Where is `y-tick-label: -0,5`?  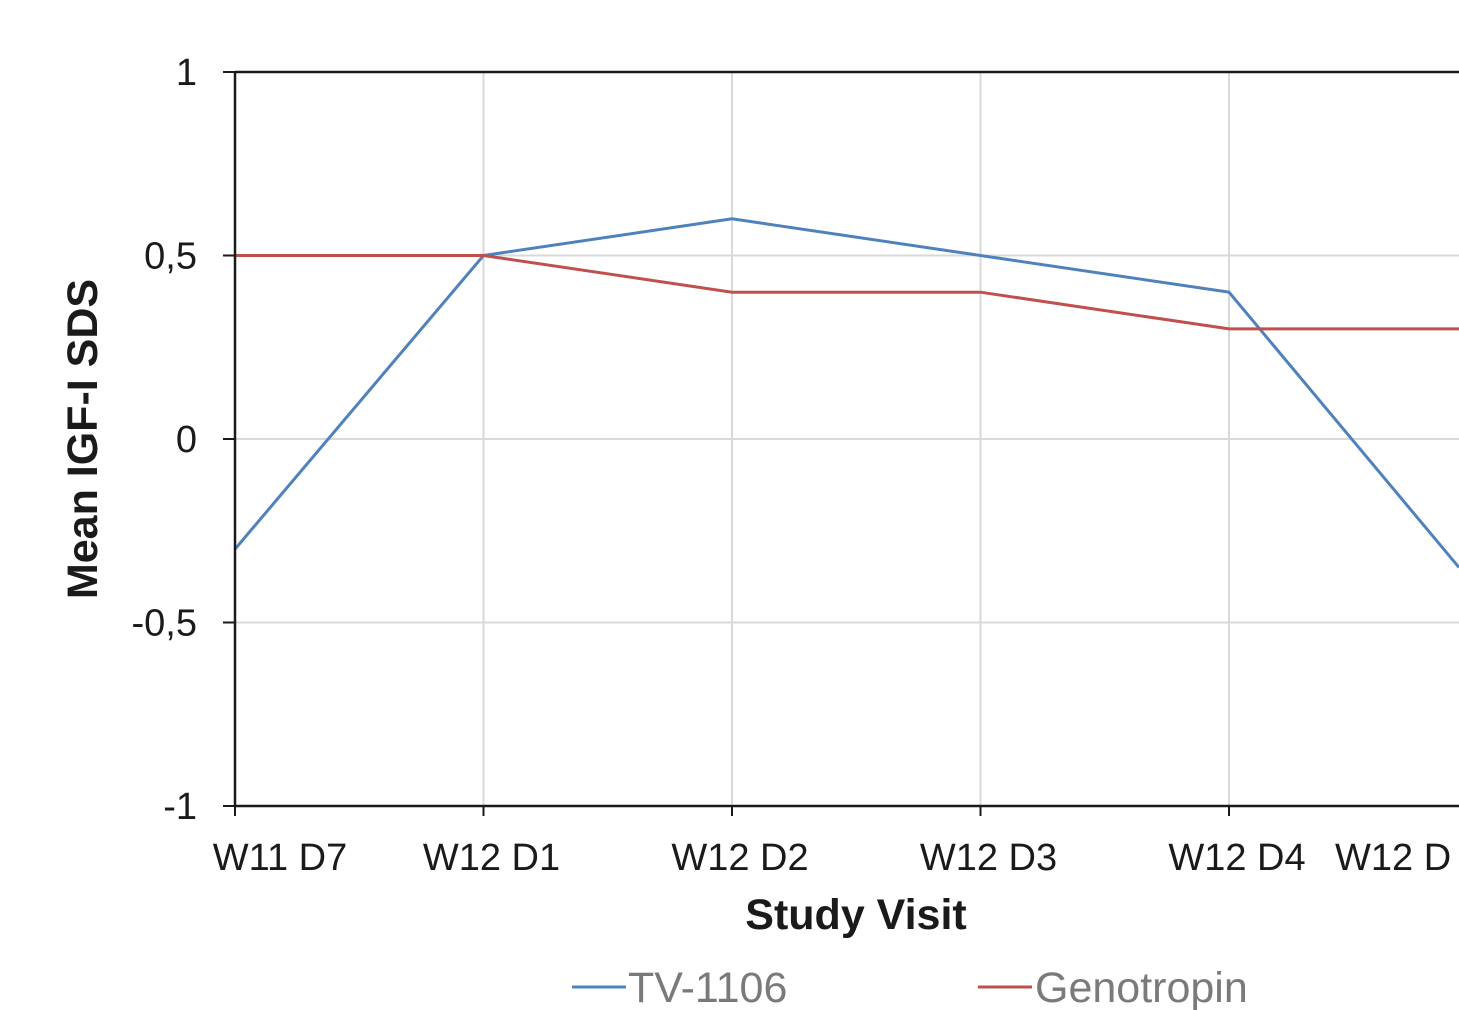
y-tick-label: -0,5 is located at coordinates (164, 624).